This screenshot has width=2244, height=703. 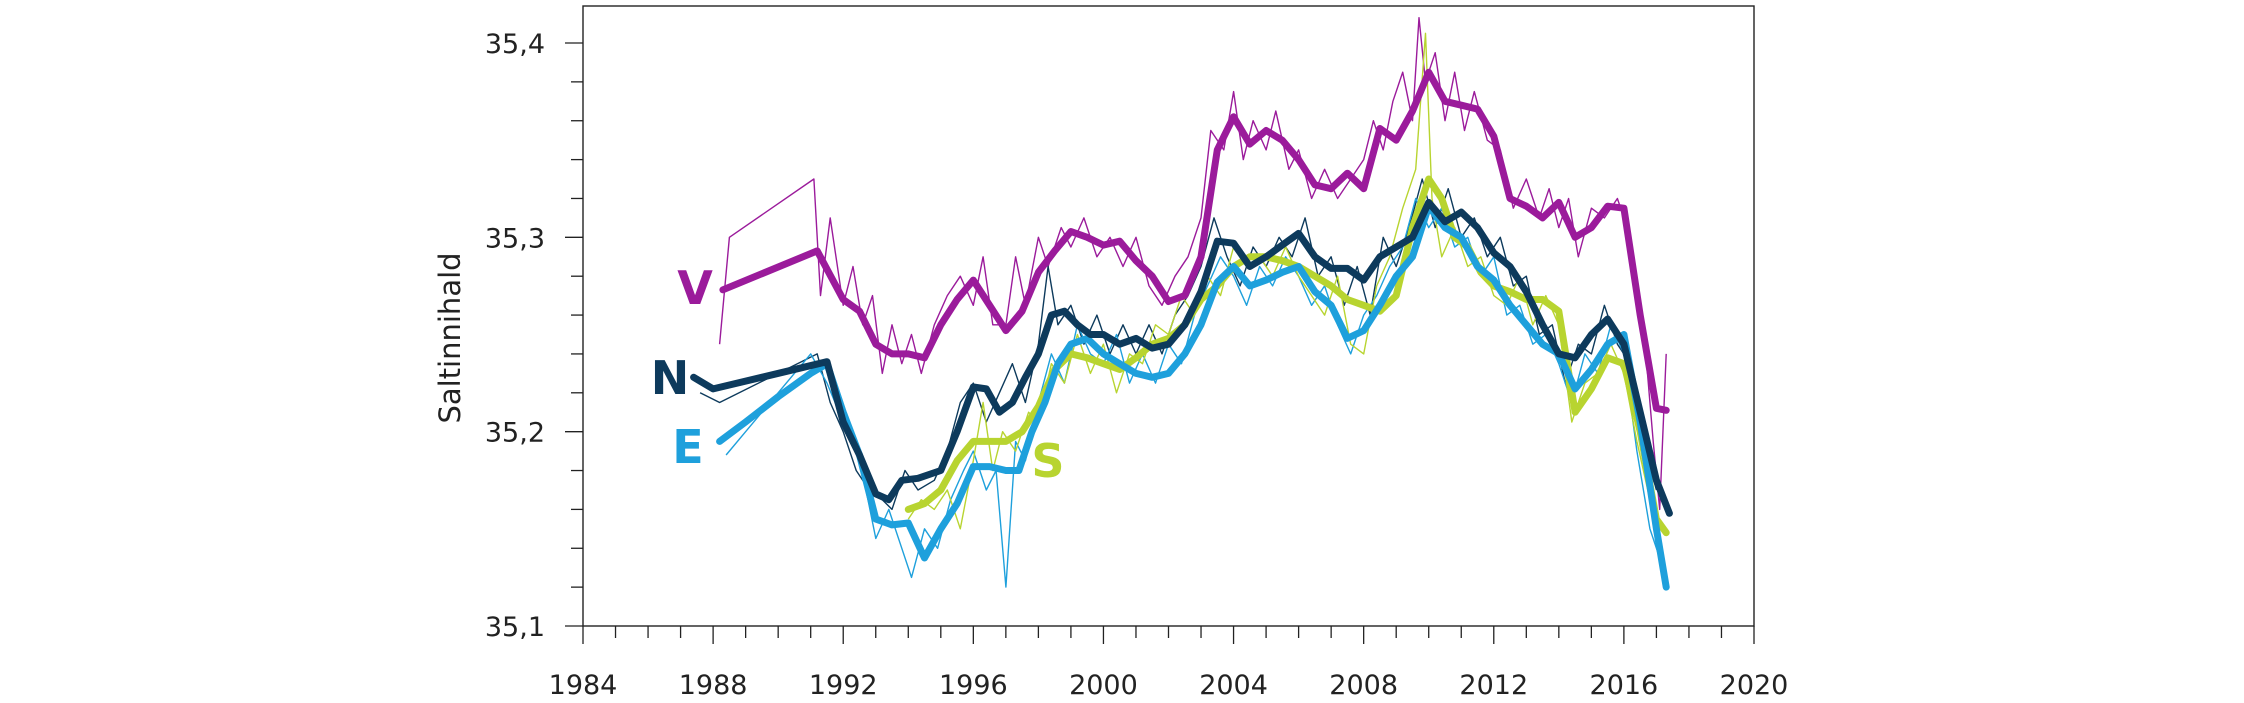 I want to click on x-tick-label: 1996, so click(x=973, y=684).